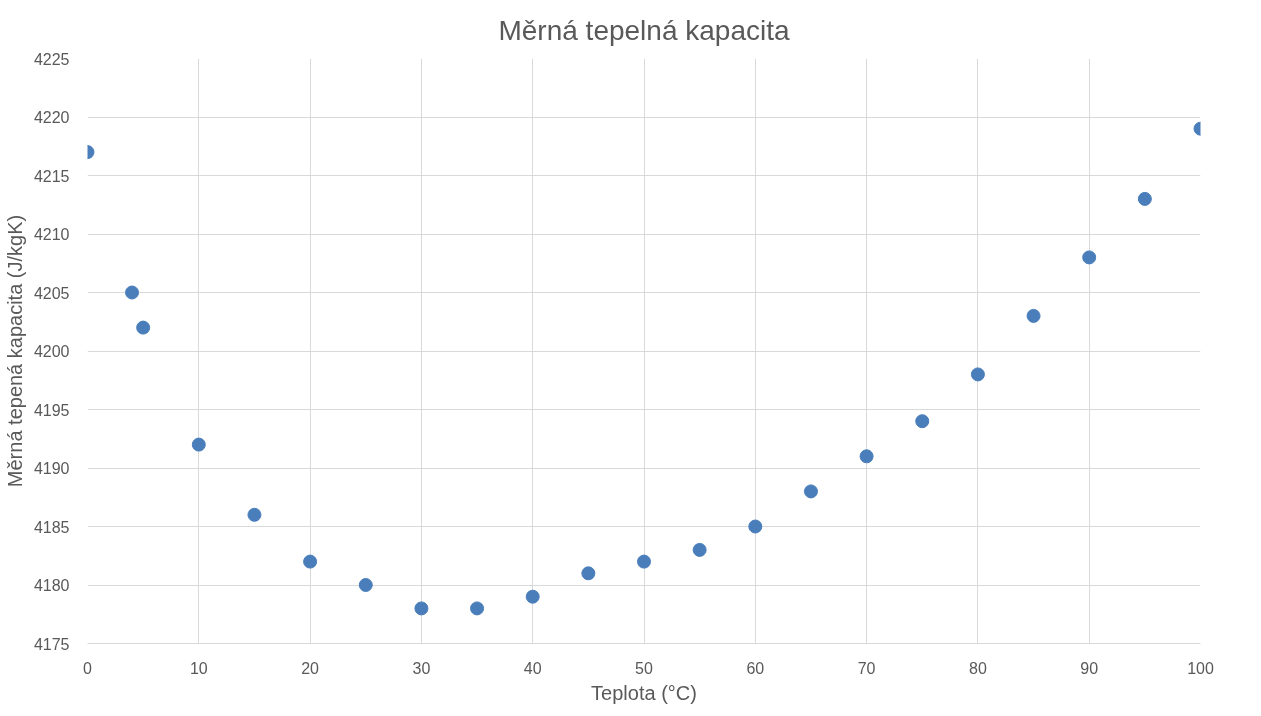 The width and height of the screenshot is (1261, 716). Describe the element at coordinates (51, 117) in the screenshot. I see `y-tick-label: 4220` at that location.